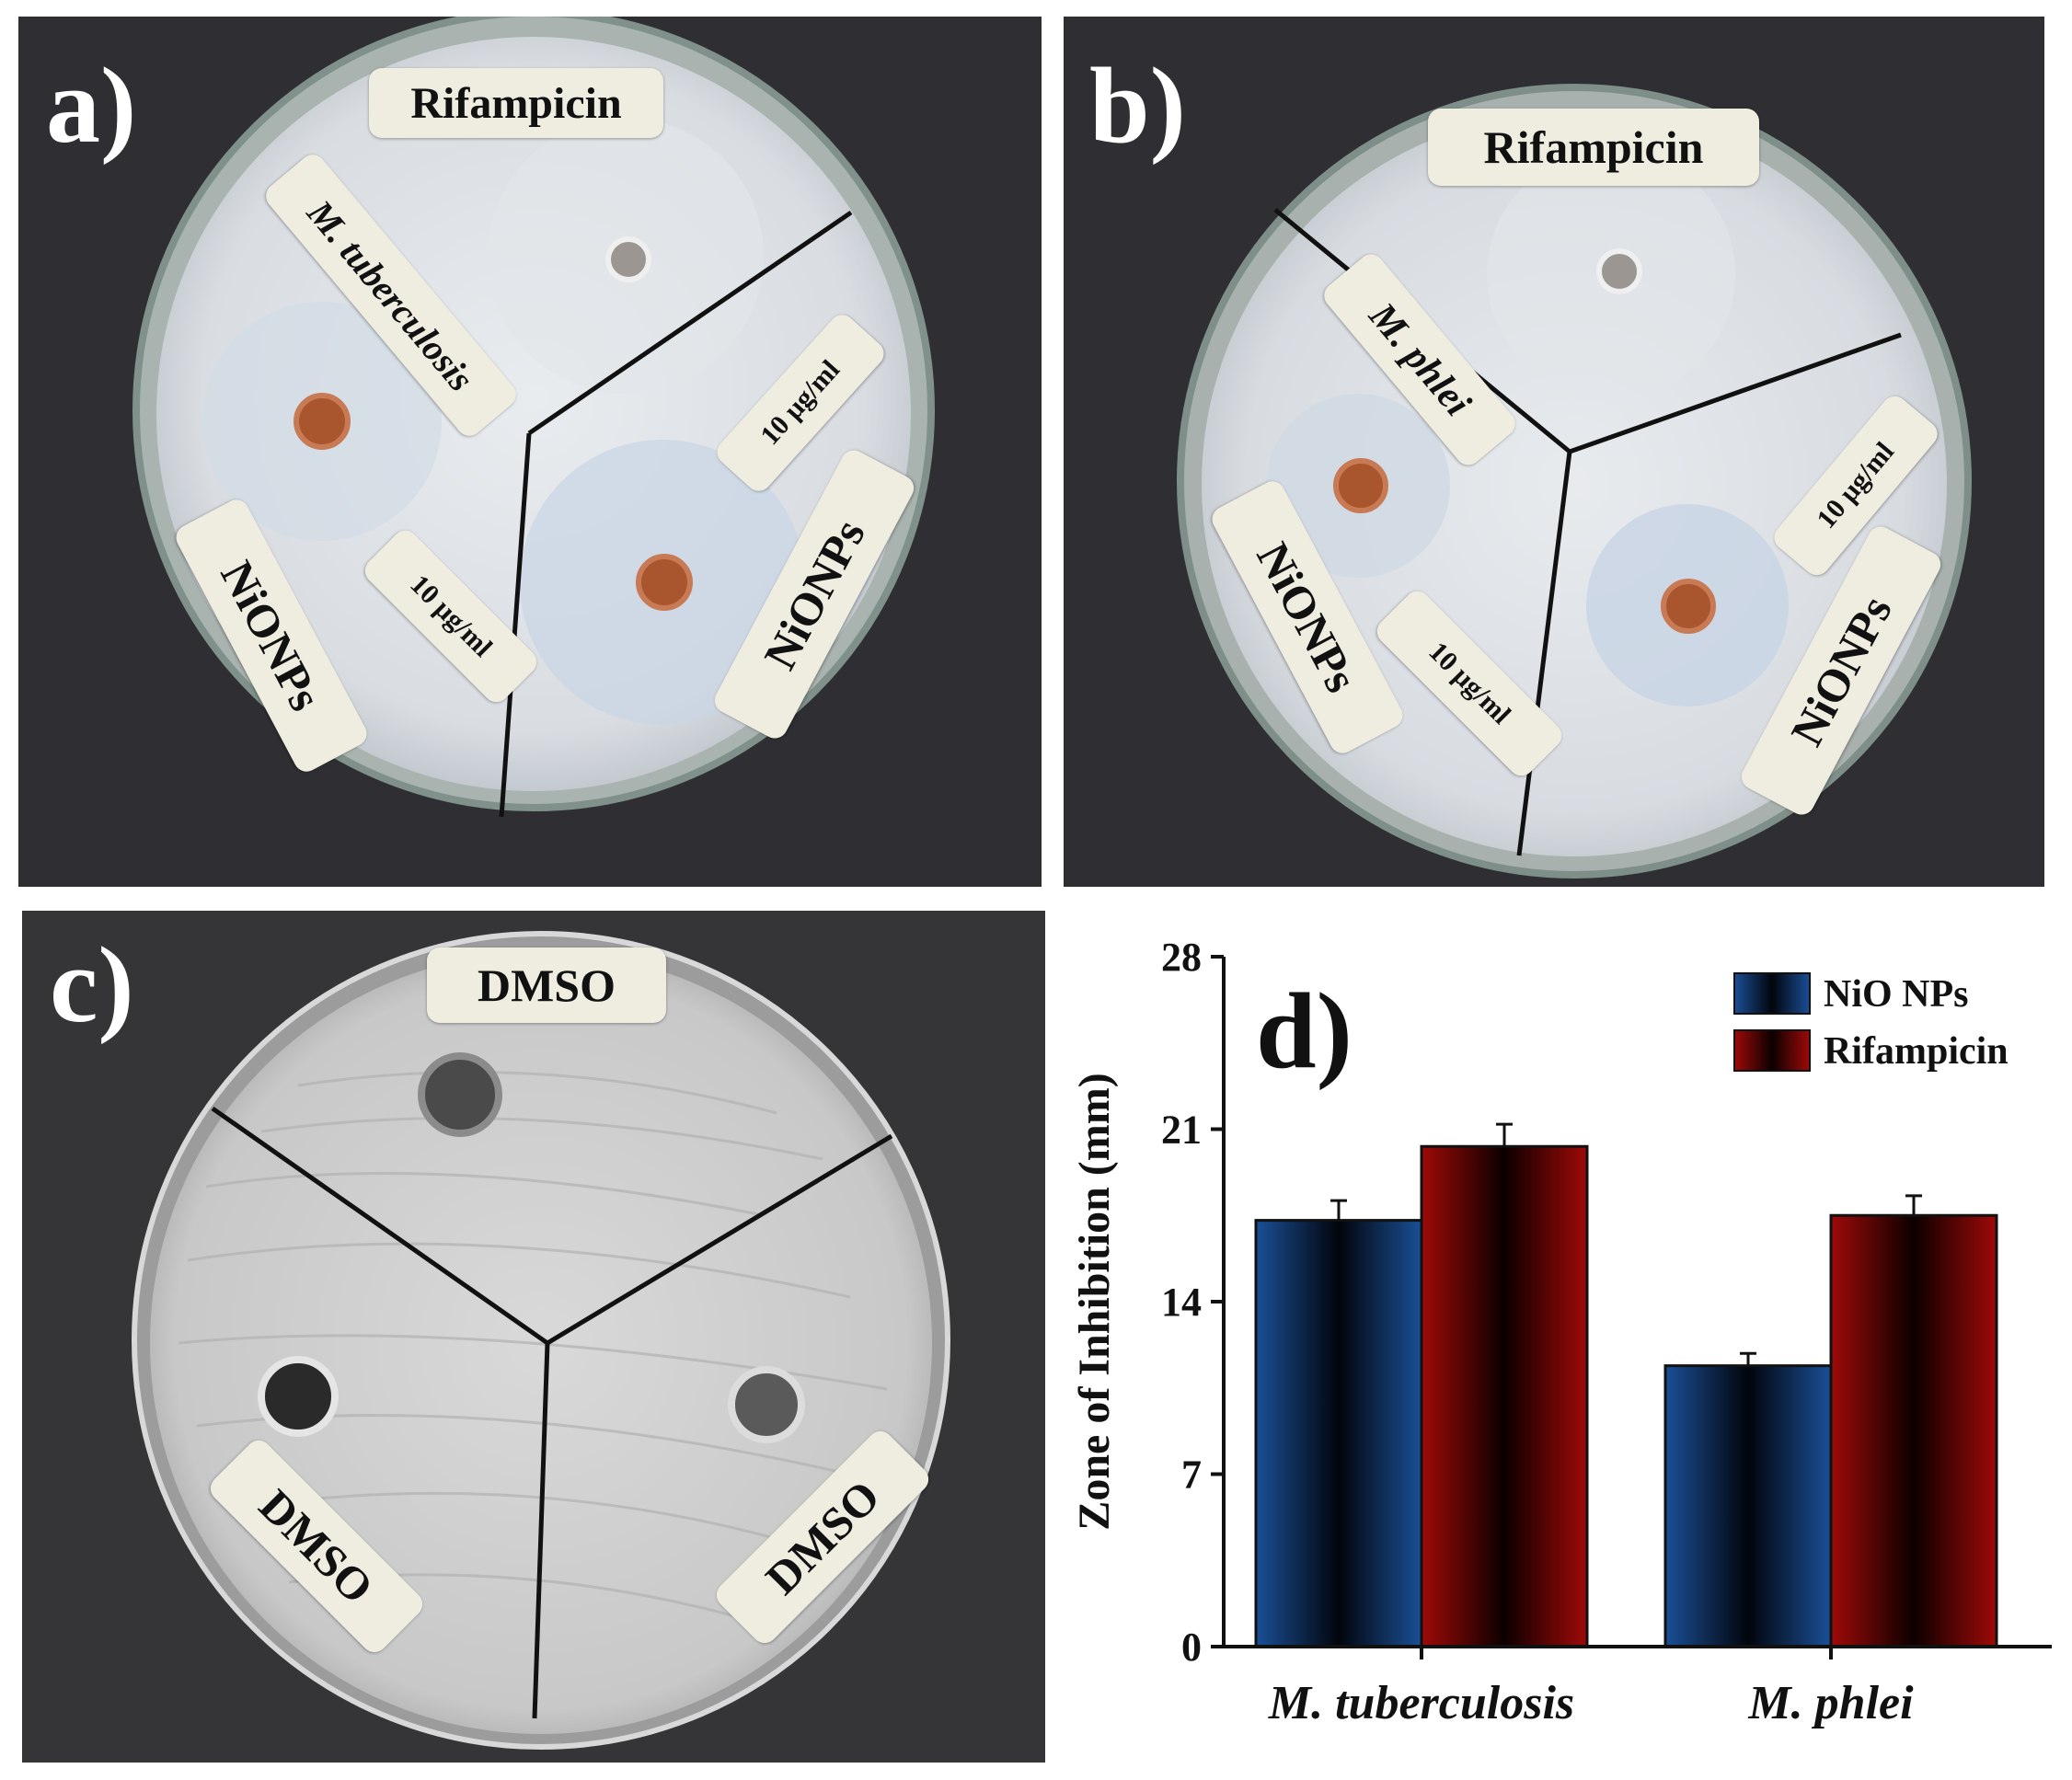 The width and height of the screenshot is (2072, 1780). What do you see at coordinates (1181, 1130) in the screenshot?
I see `y-tick-label: 21` at bounding box center [1181, 1130].